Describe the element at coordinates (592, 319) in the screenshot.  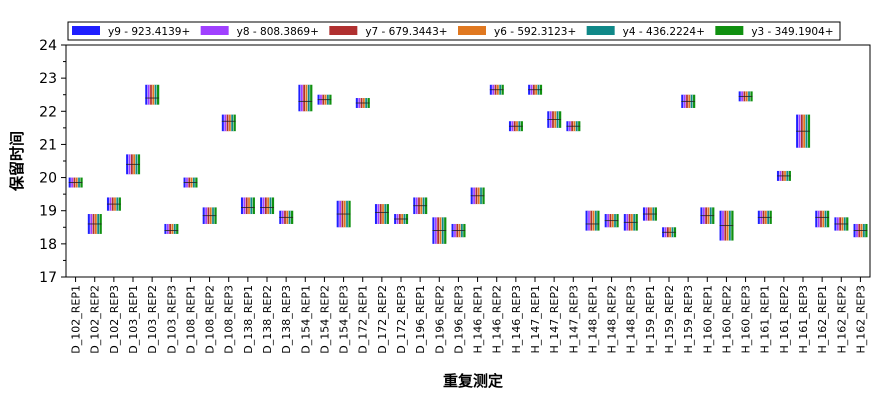
I see `x-tick-label: H_148_REP1` at that location.